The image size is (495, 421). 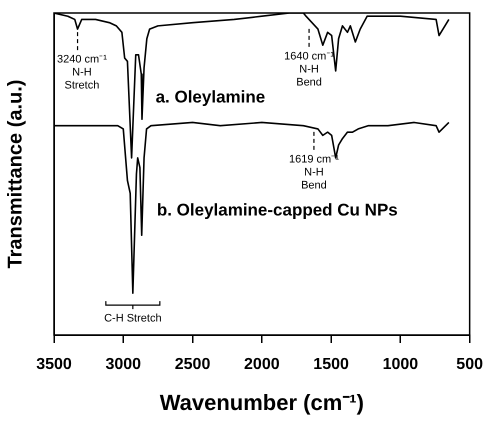 I want to click on x-tick-label: 2500, so click(x=192, y=365).